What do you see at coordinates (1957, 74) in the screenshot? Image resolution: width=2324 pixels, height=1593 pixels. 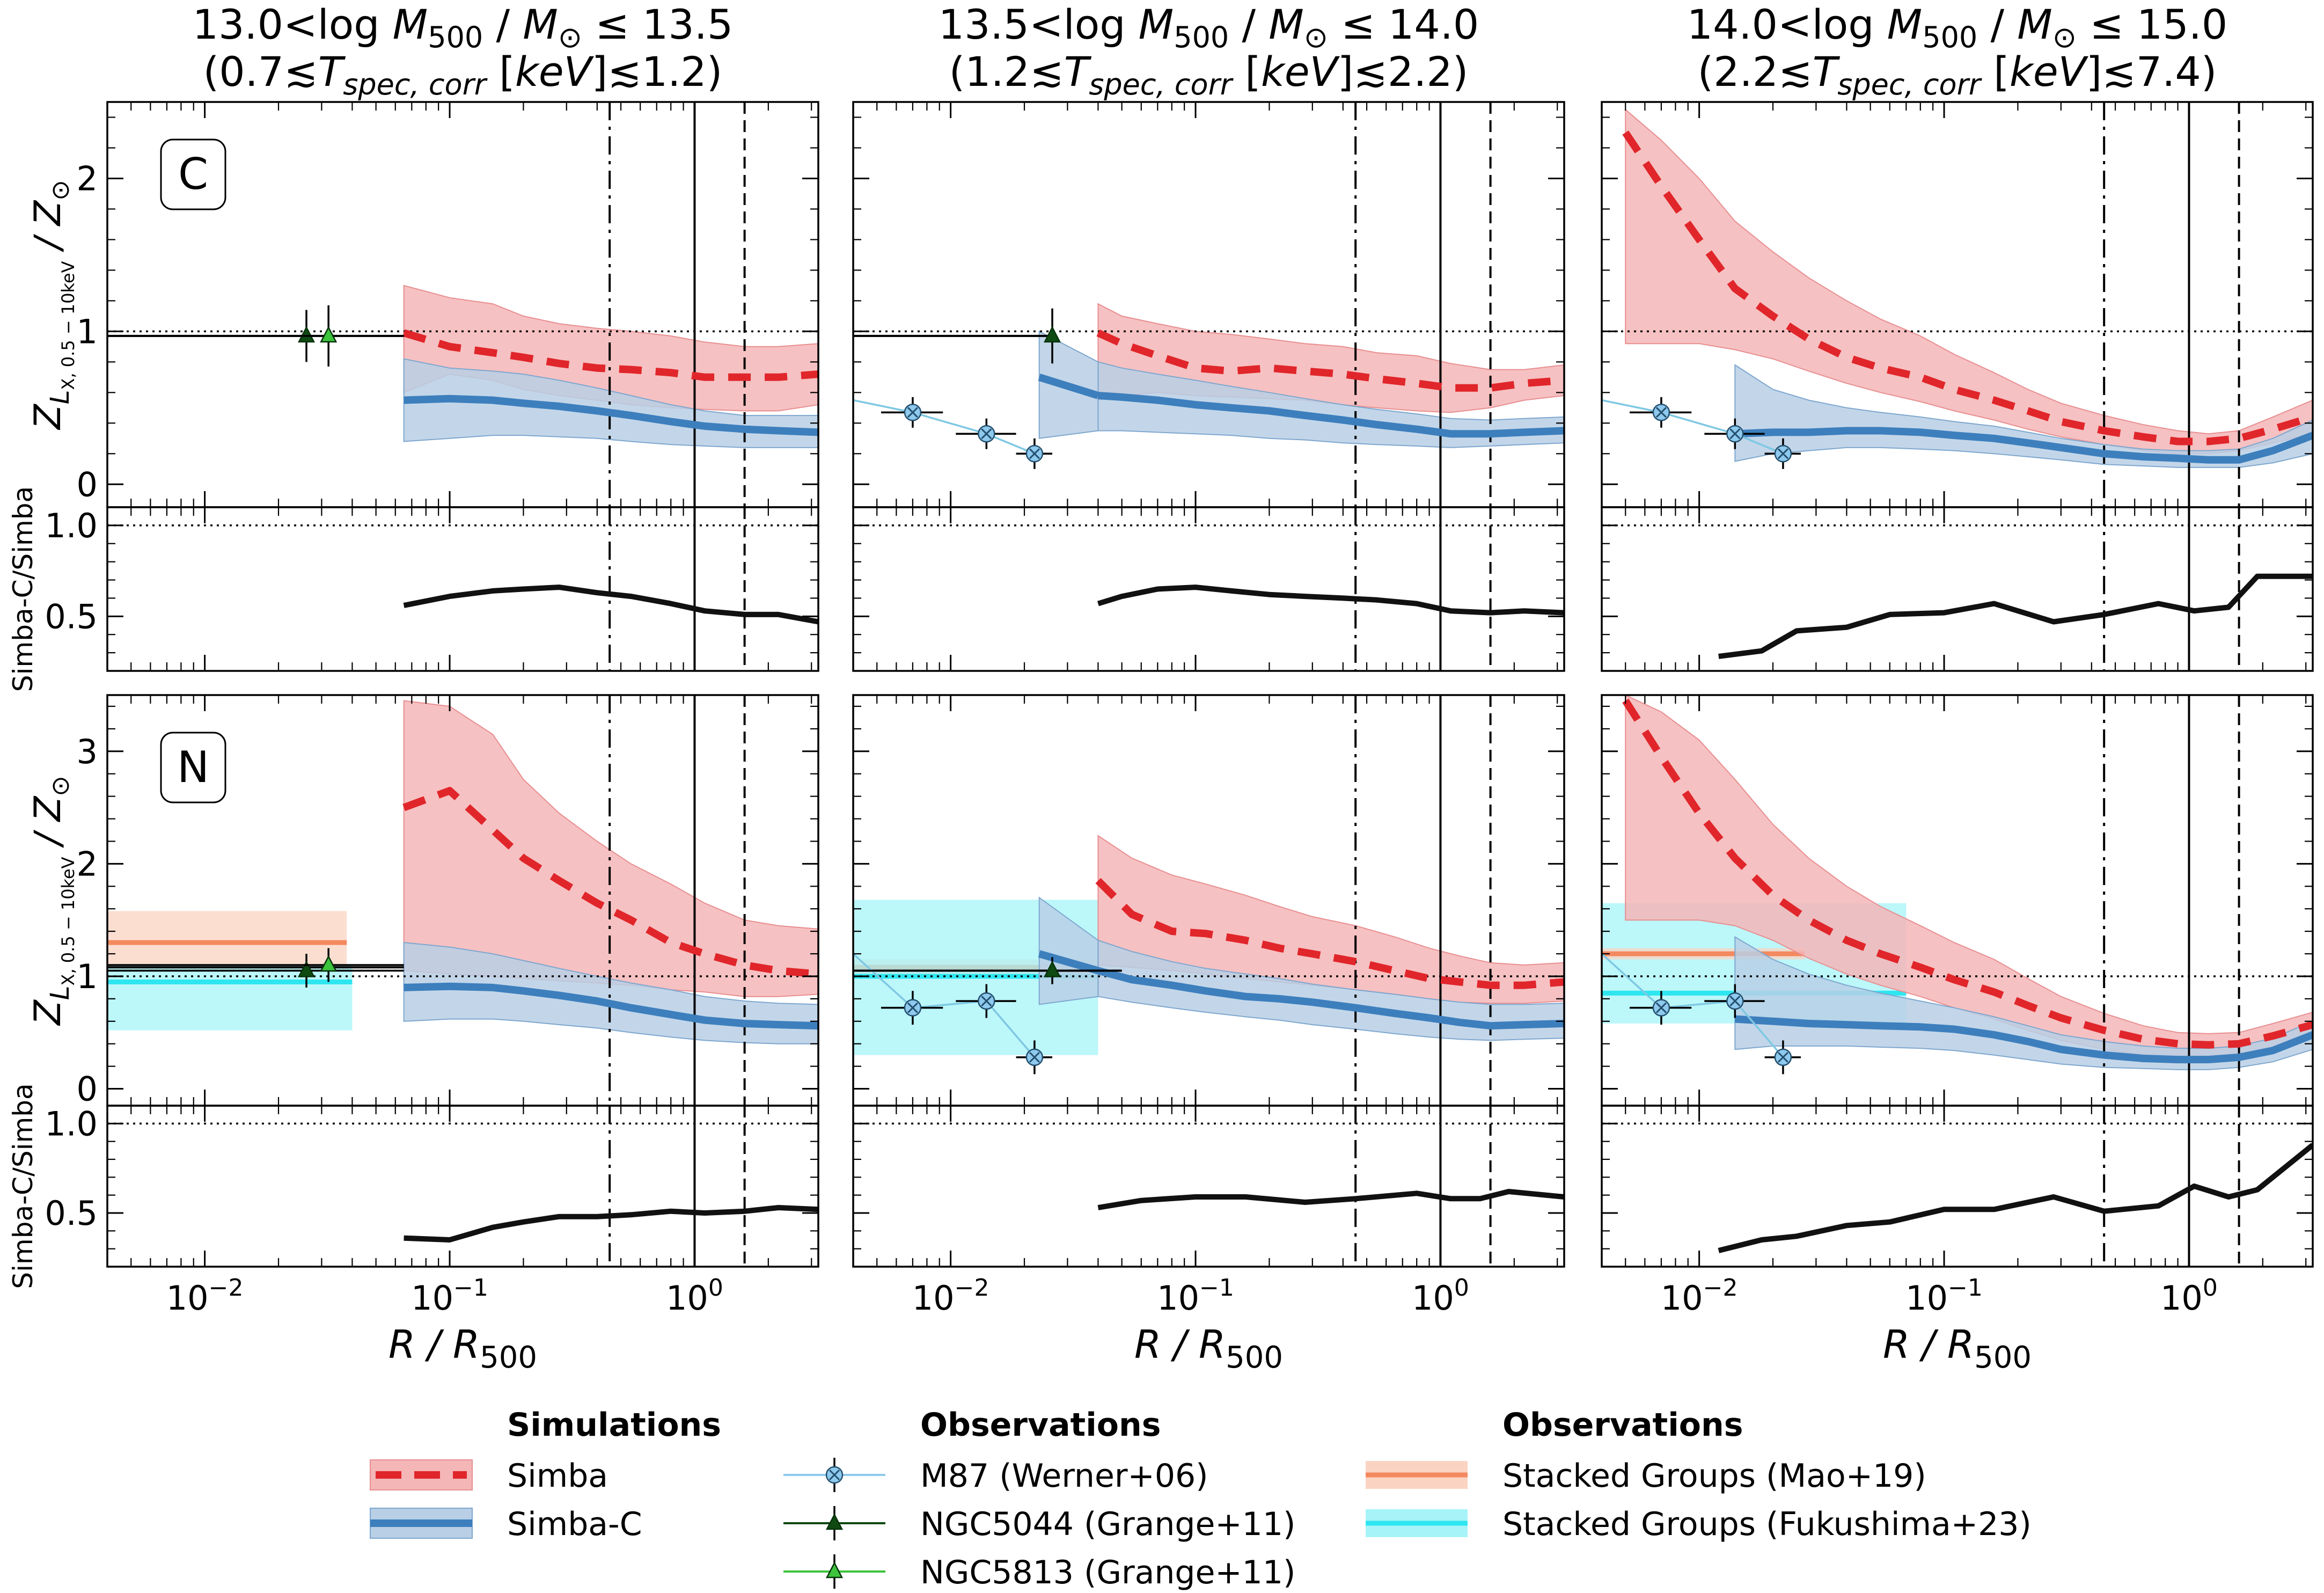 I see `column-title-temperature: (2.2≲Tspec, corr [keV]≲7.4)` at bounding box center [1957, 74].